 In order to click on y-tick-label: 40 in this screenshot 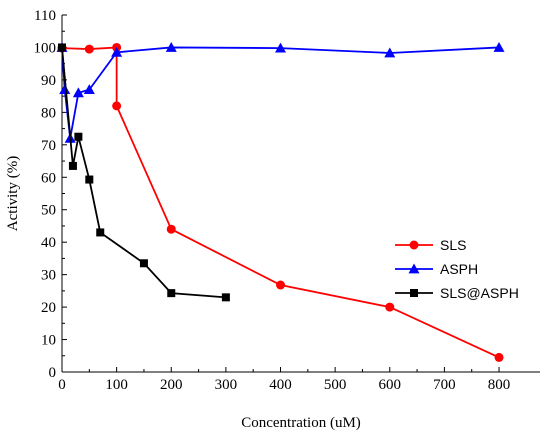, I will do `click(48, 243)`.